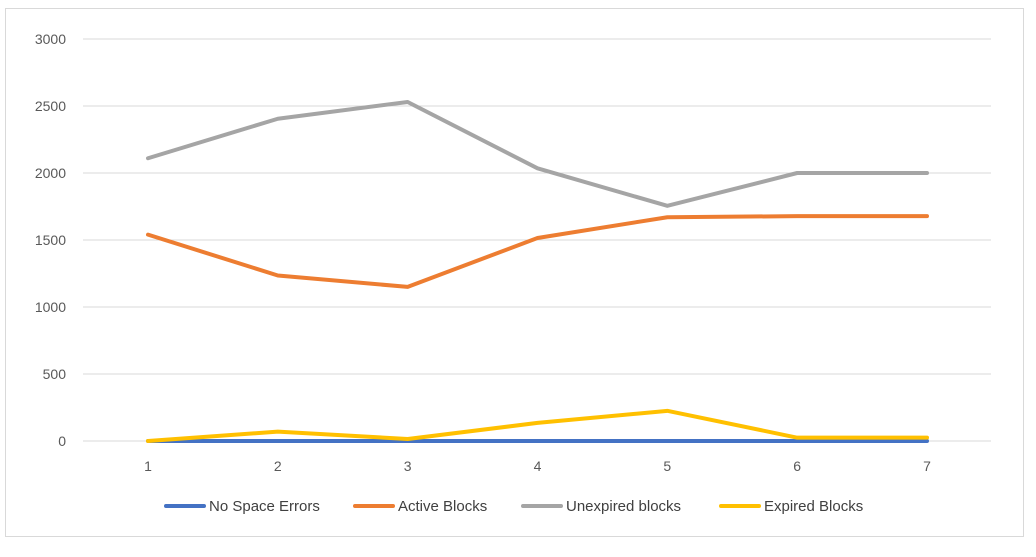 This screenshot has width=1036, height=557. I want to click on y-tick-label: 1000, so click(50, 307).